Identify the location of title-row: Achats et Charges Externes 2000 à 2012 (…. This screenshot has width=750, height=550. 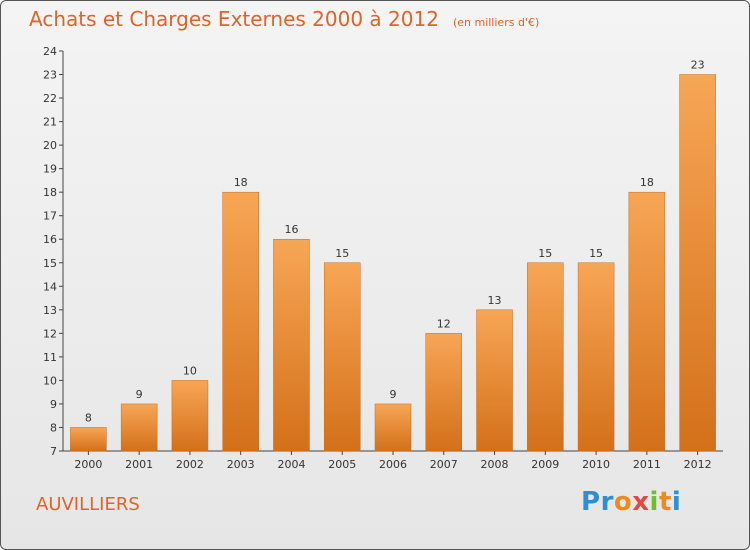
(284, 19).